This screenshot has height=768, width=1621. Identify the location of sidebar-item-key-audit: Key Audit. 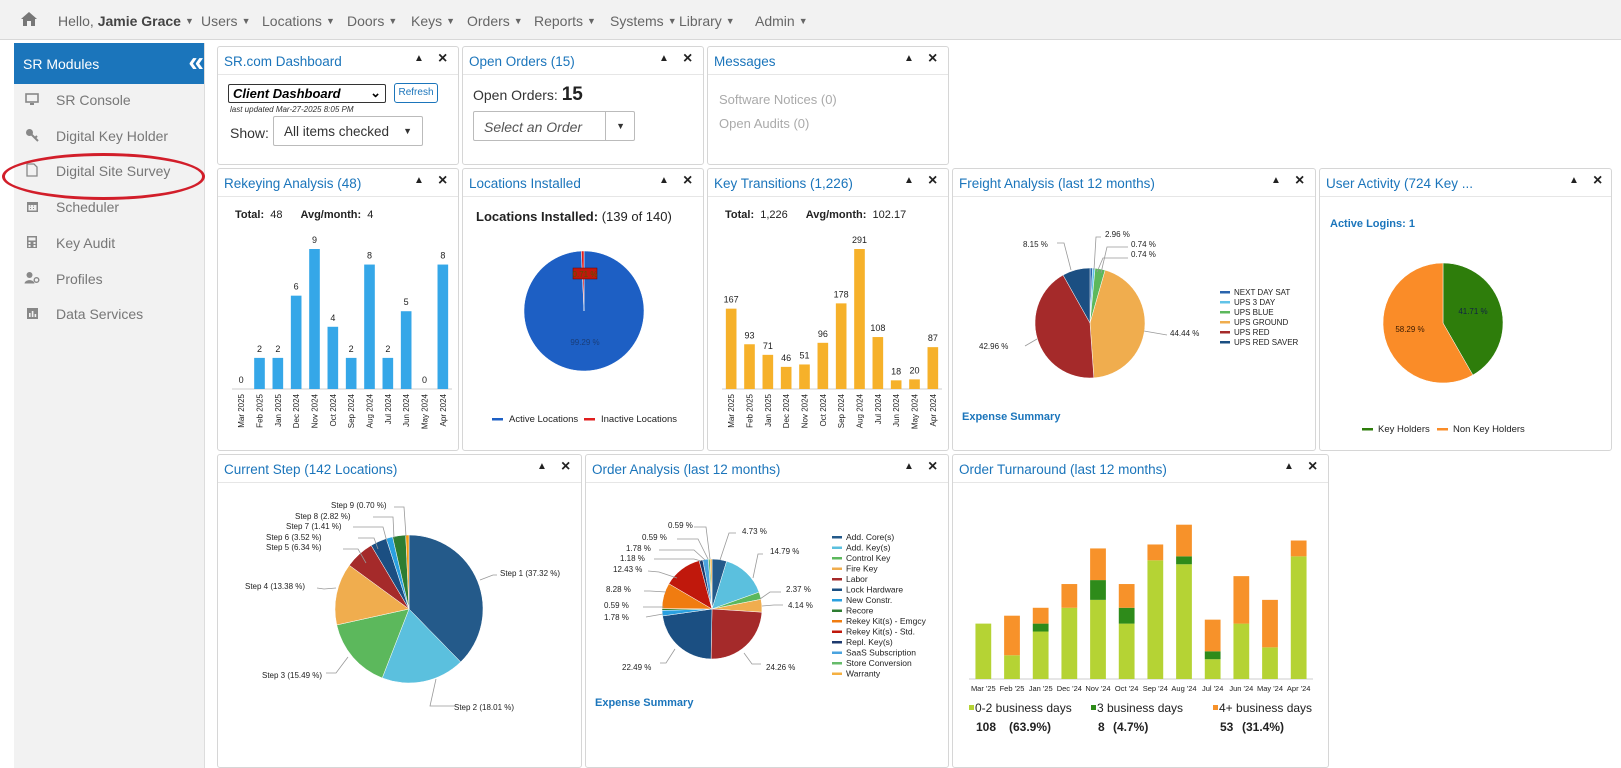
(109, 243).